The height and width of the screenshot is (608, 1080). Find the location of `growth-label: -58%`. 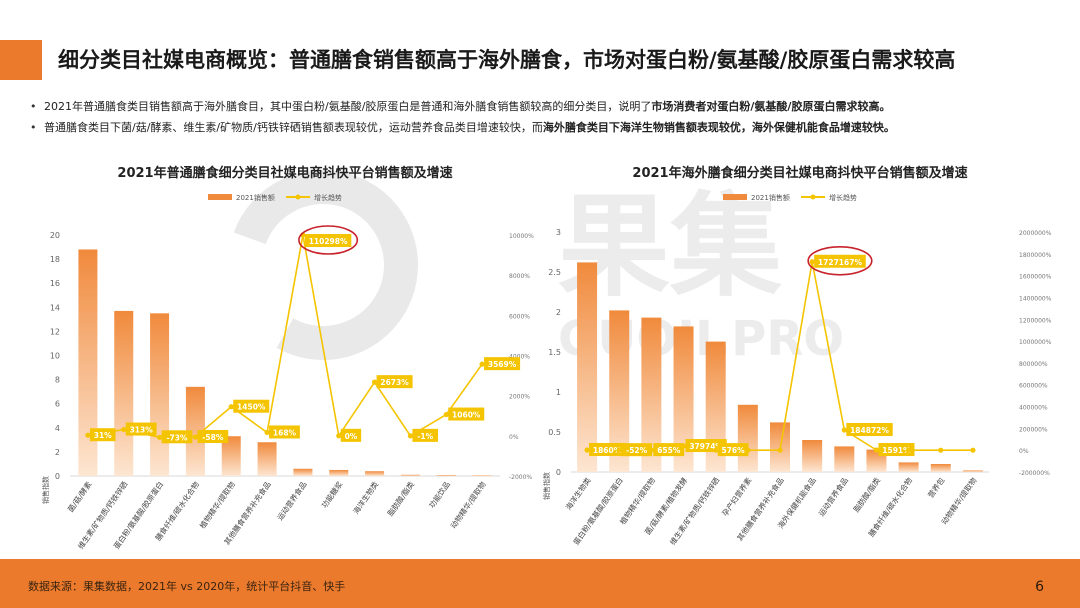

growth-label: -58% is located at coordinates (213, 437).